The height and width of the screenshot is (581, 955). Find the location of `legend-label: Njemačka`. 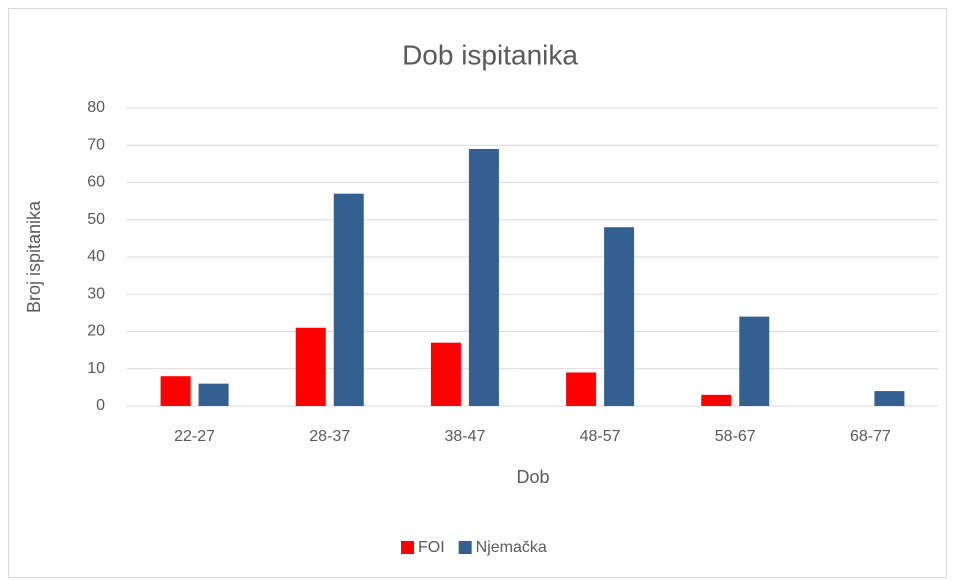

legend-label: Njemačka is located at coordinates (511, 547).